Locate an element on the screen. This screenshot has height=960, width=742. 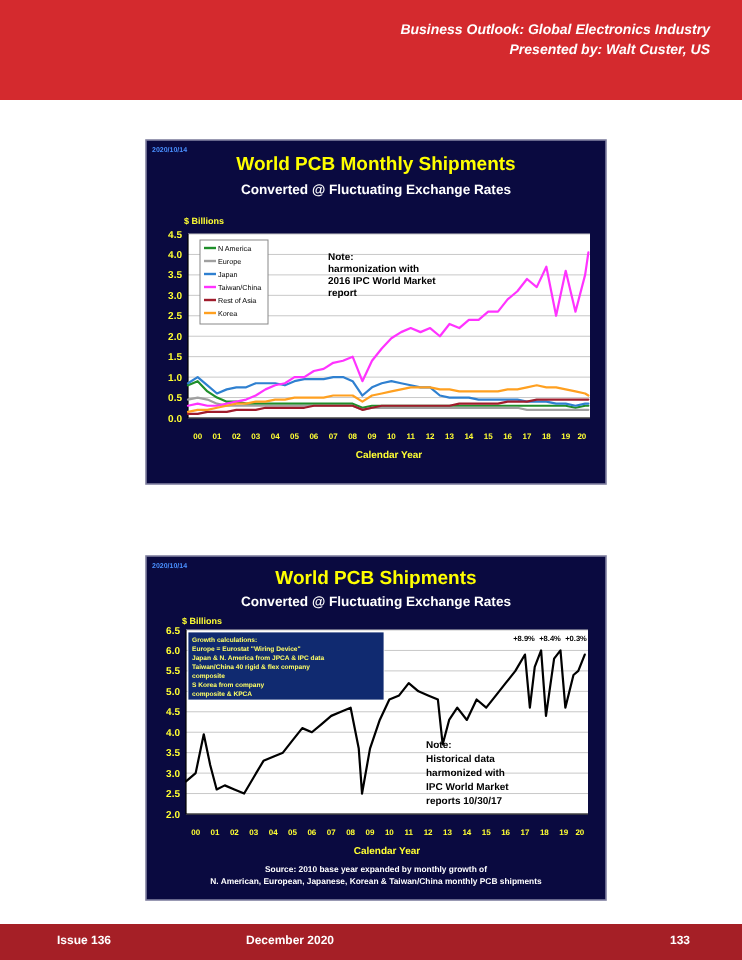
line-series is located at coordinates (388, 329).